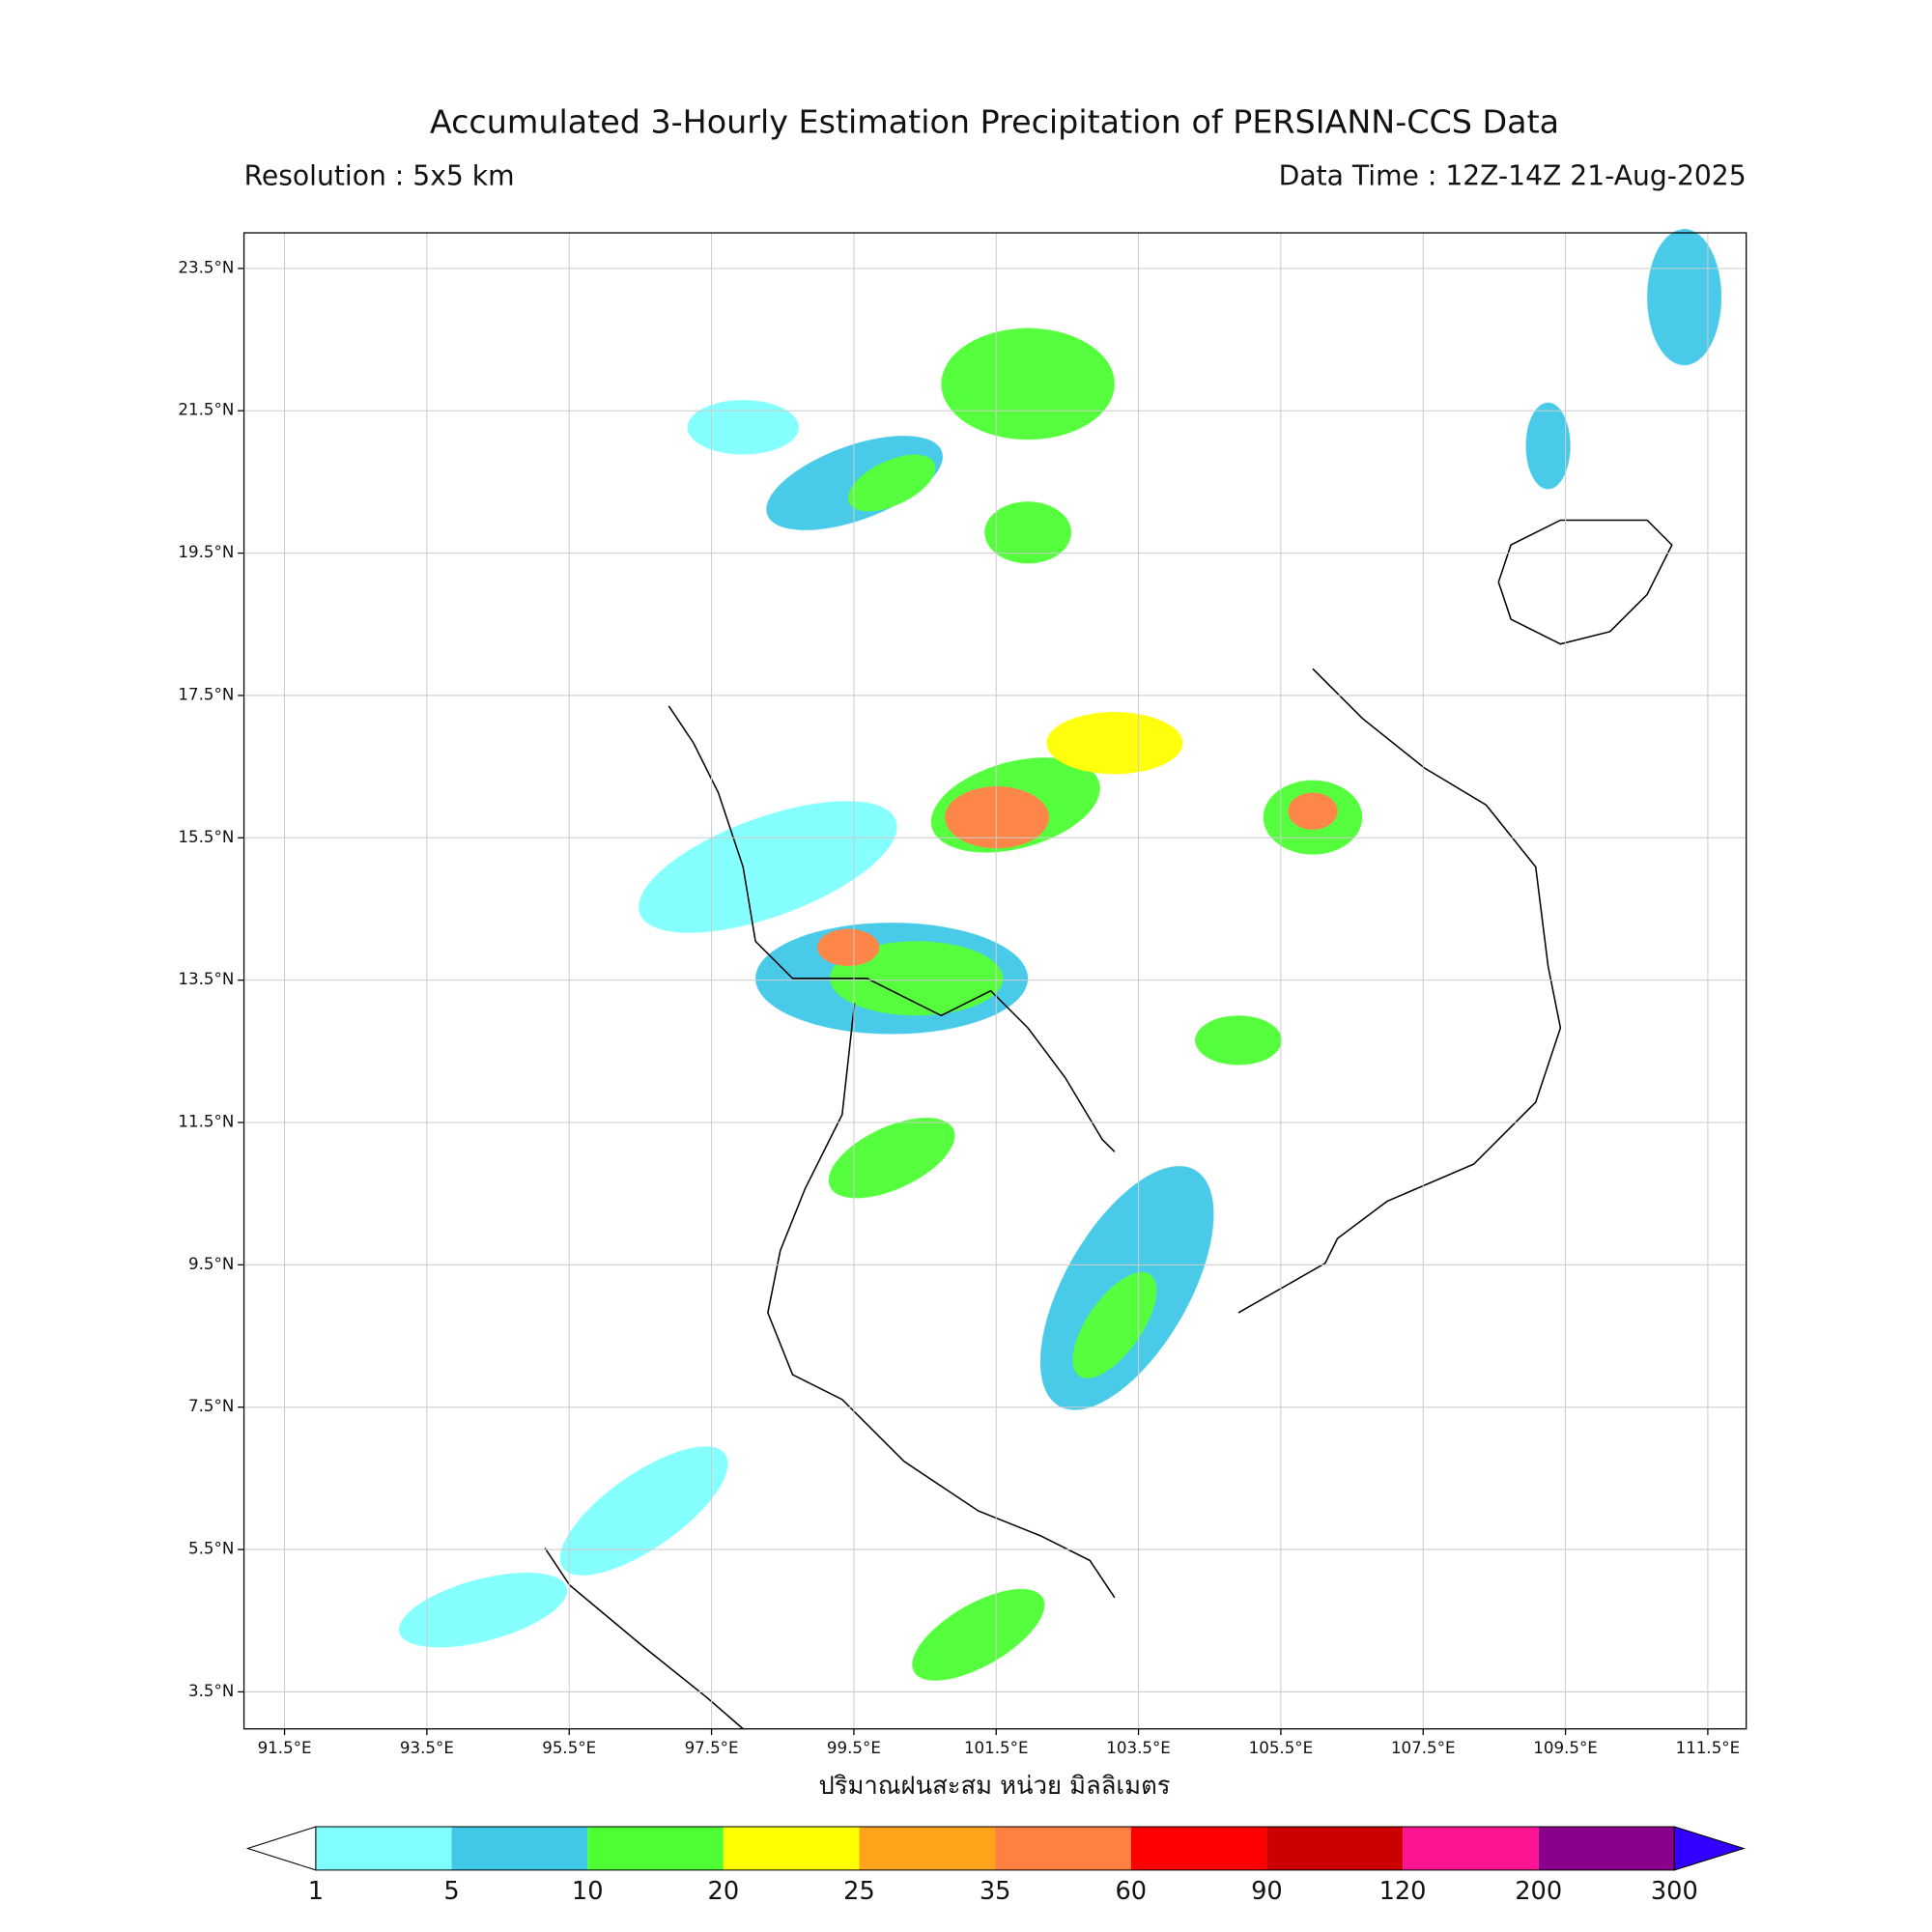 The width and height of the screenshot is (1932, 1932). I want to click on x-axis-label: ปริมาณฝนสะสม หน่วย มิลลิเมตร, so click(994, 1786).